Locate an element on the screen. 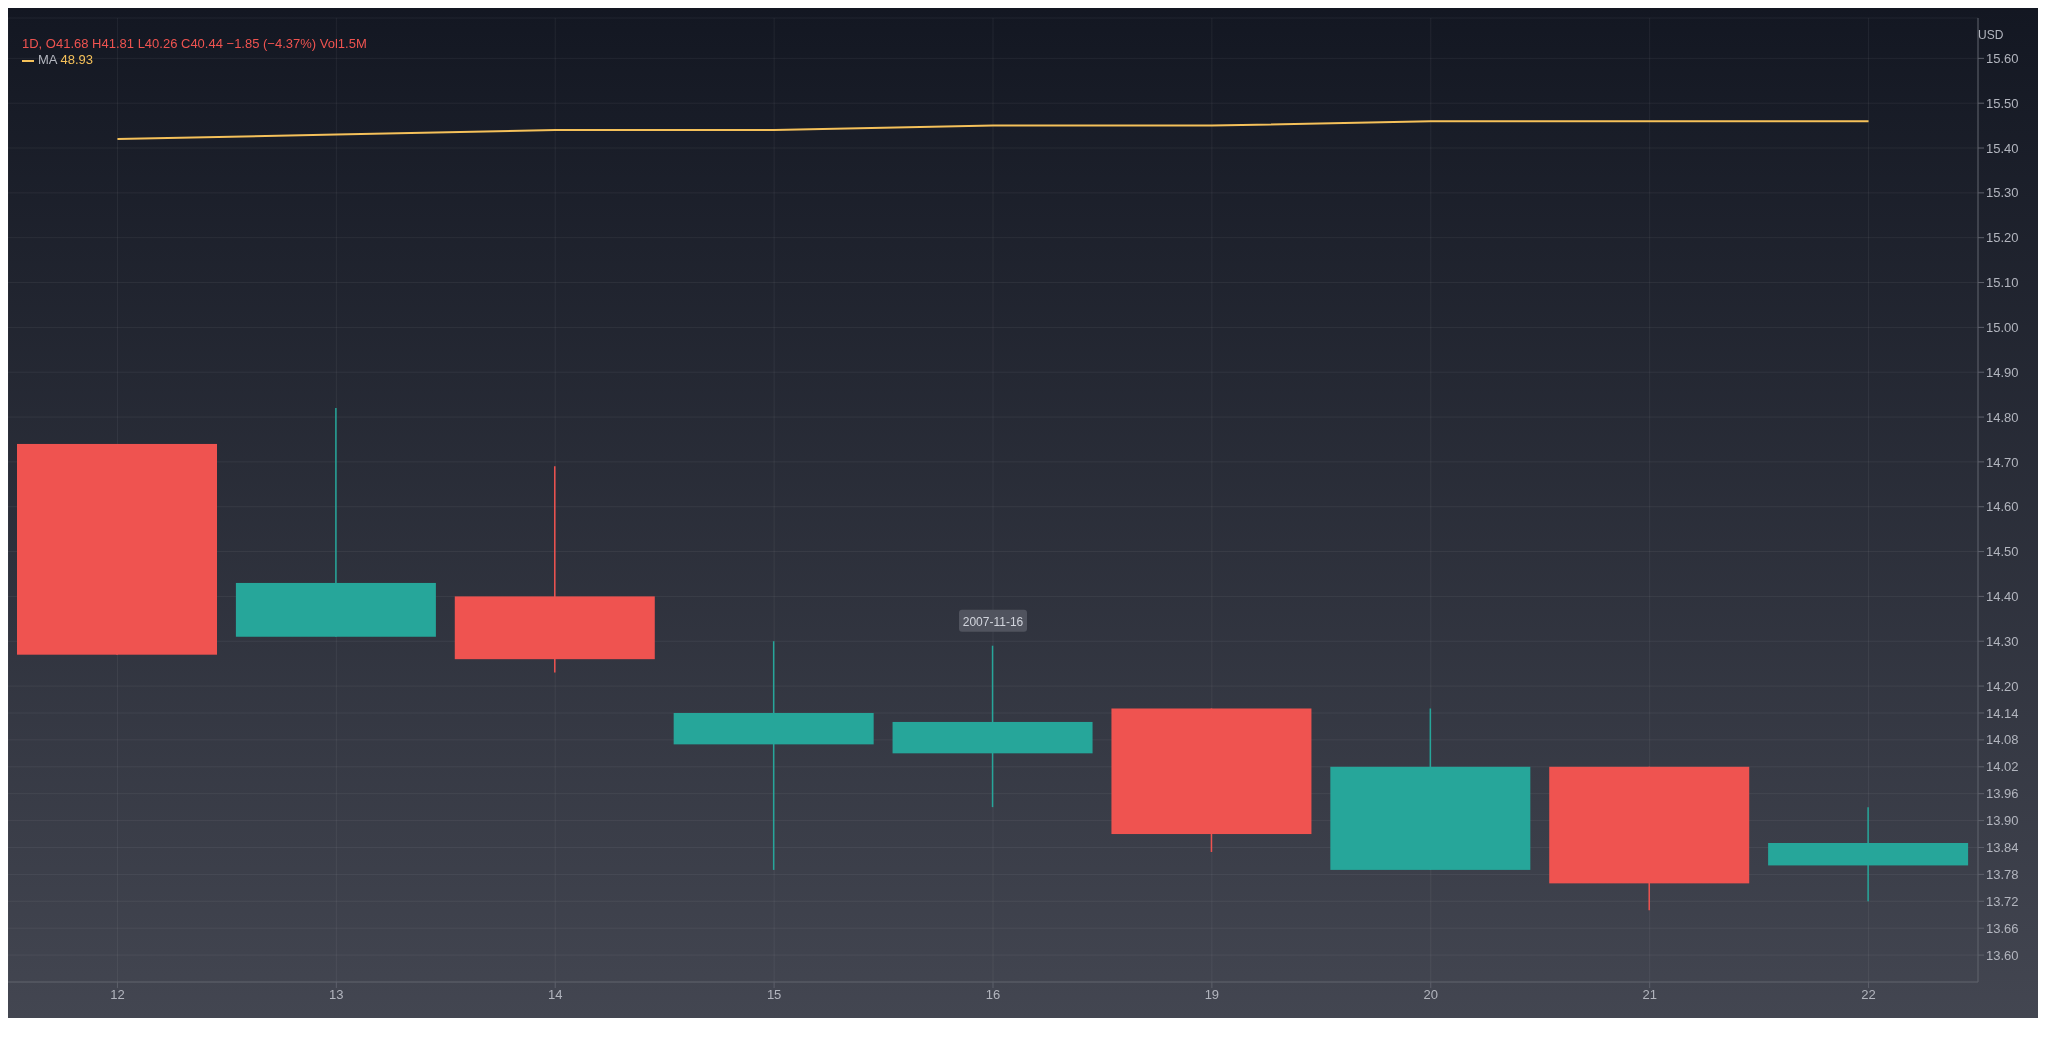  x-tick-label: 16 is located at coordinates (993, 995).